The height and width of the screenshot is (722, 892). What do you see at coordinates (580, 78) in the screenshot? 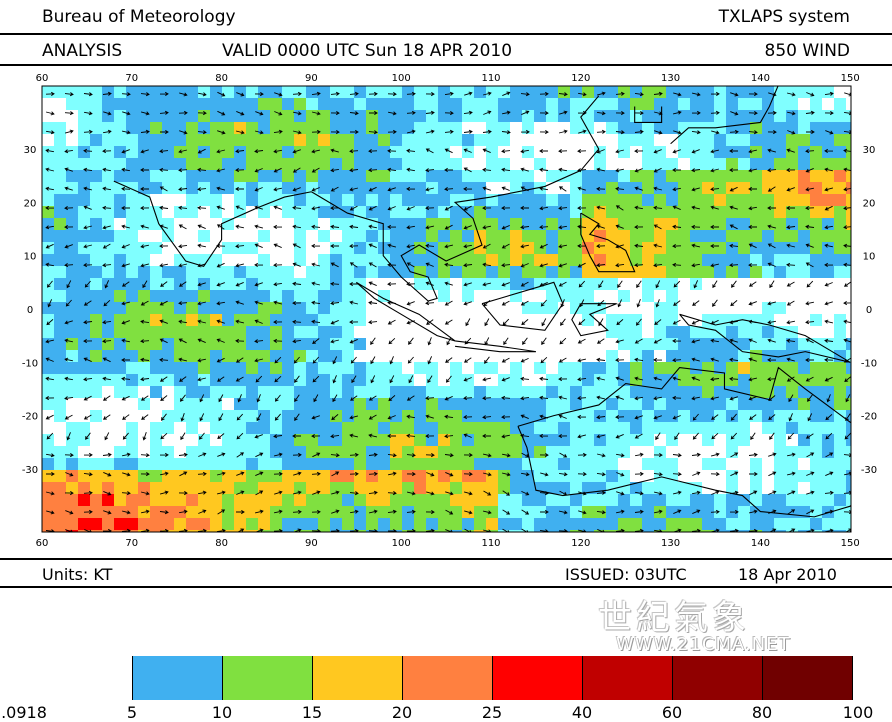
I see `lon-label-top-120: 120` at bounding box center [580, 78].